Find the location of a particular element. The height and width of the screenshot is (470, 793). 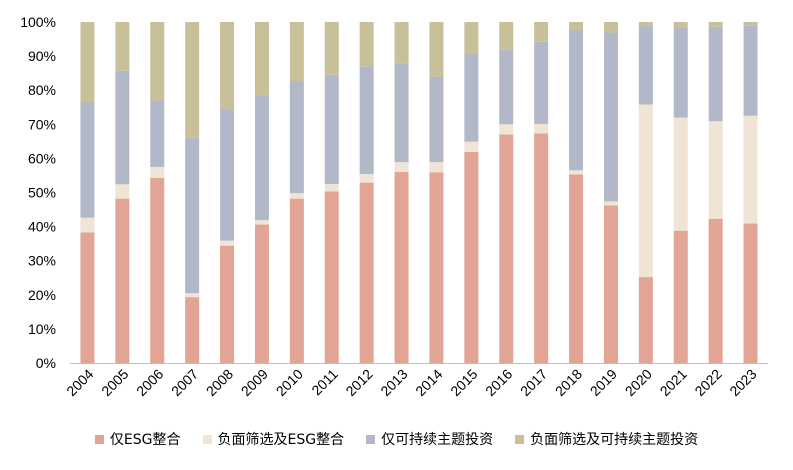

legend: 仅ESG整合 负面筛选及ESG整合 仅可持续主题投资 负面筛选及可持续主题投资 is located at coordinates (396, 439).